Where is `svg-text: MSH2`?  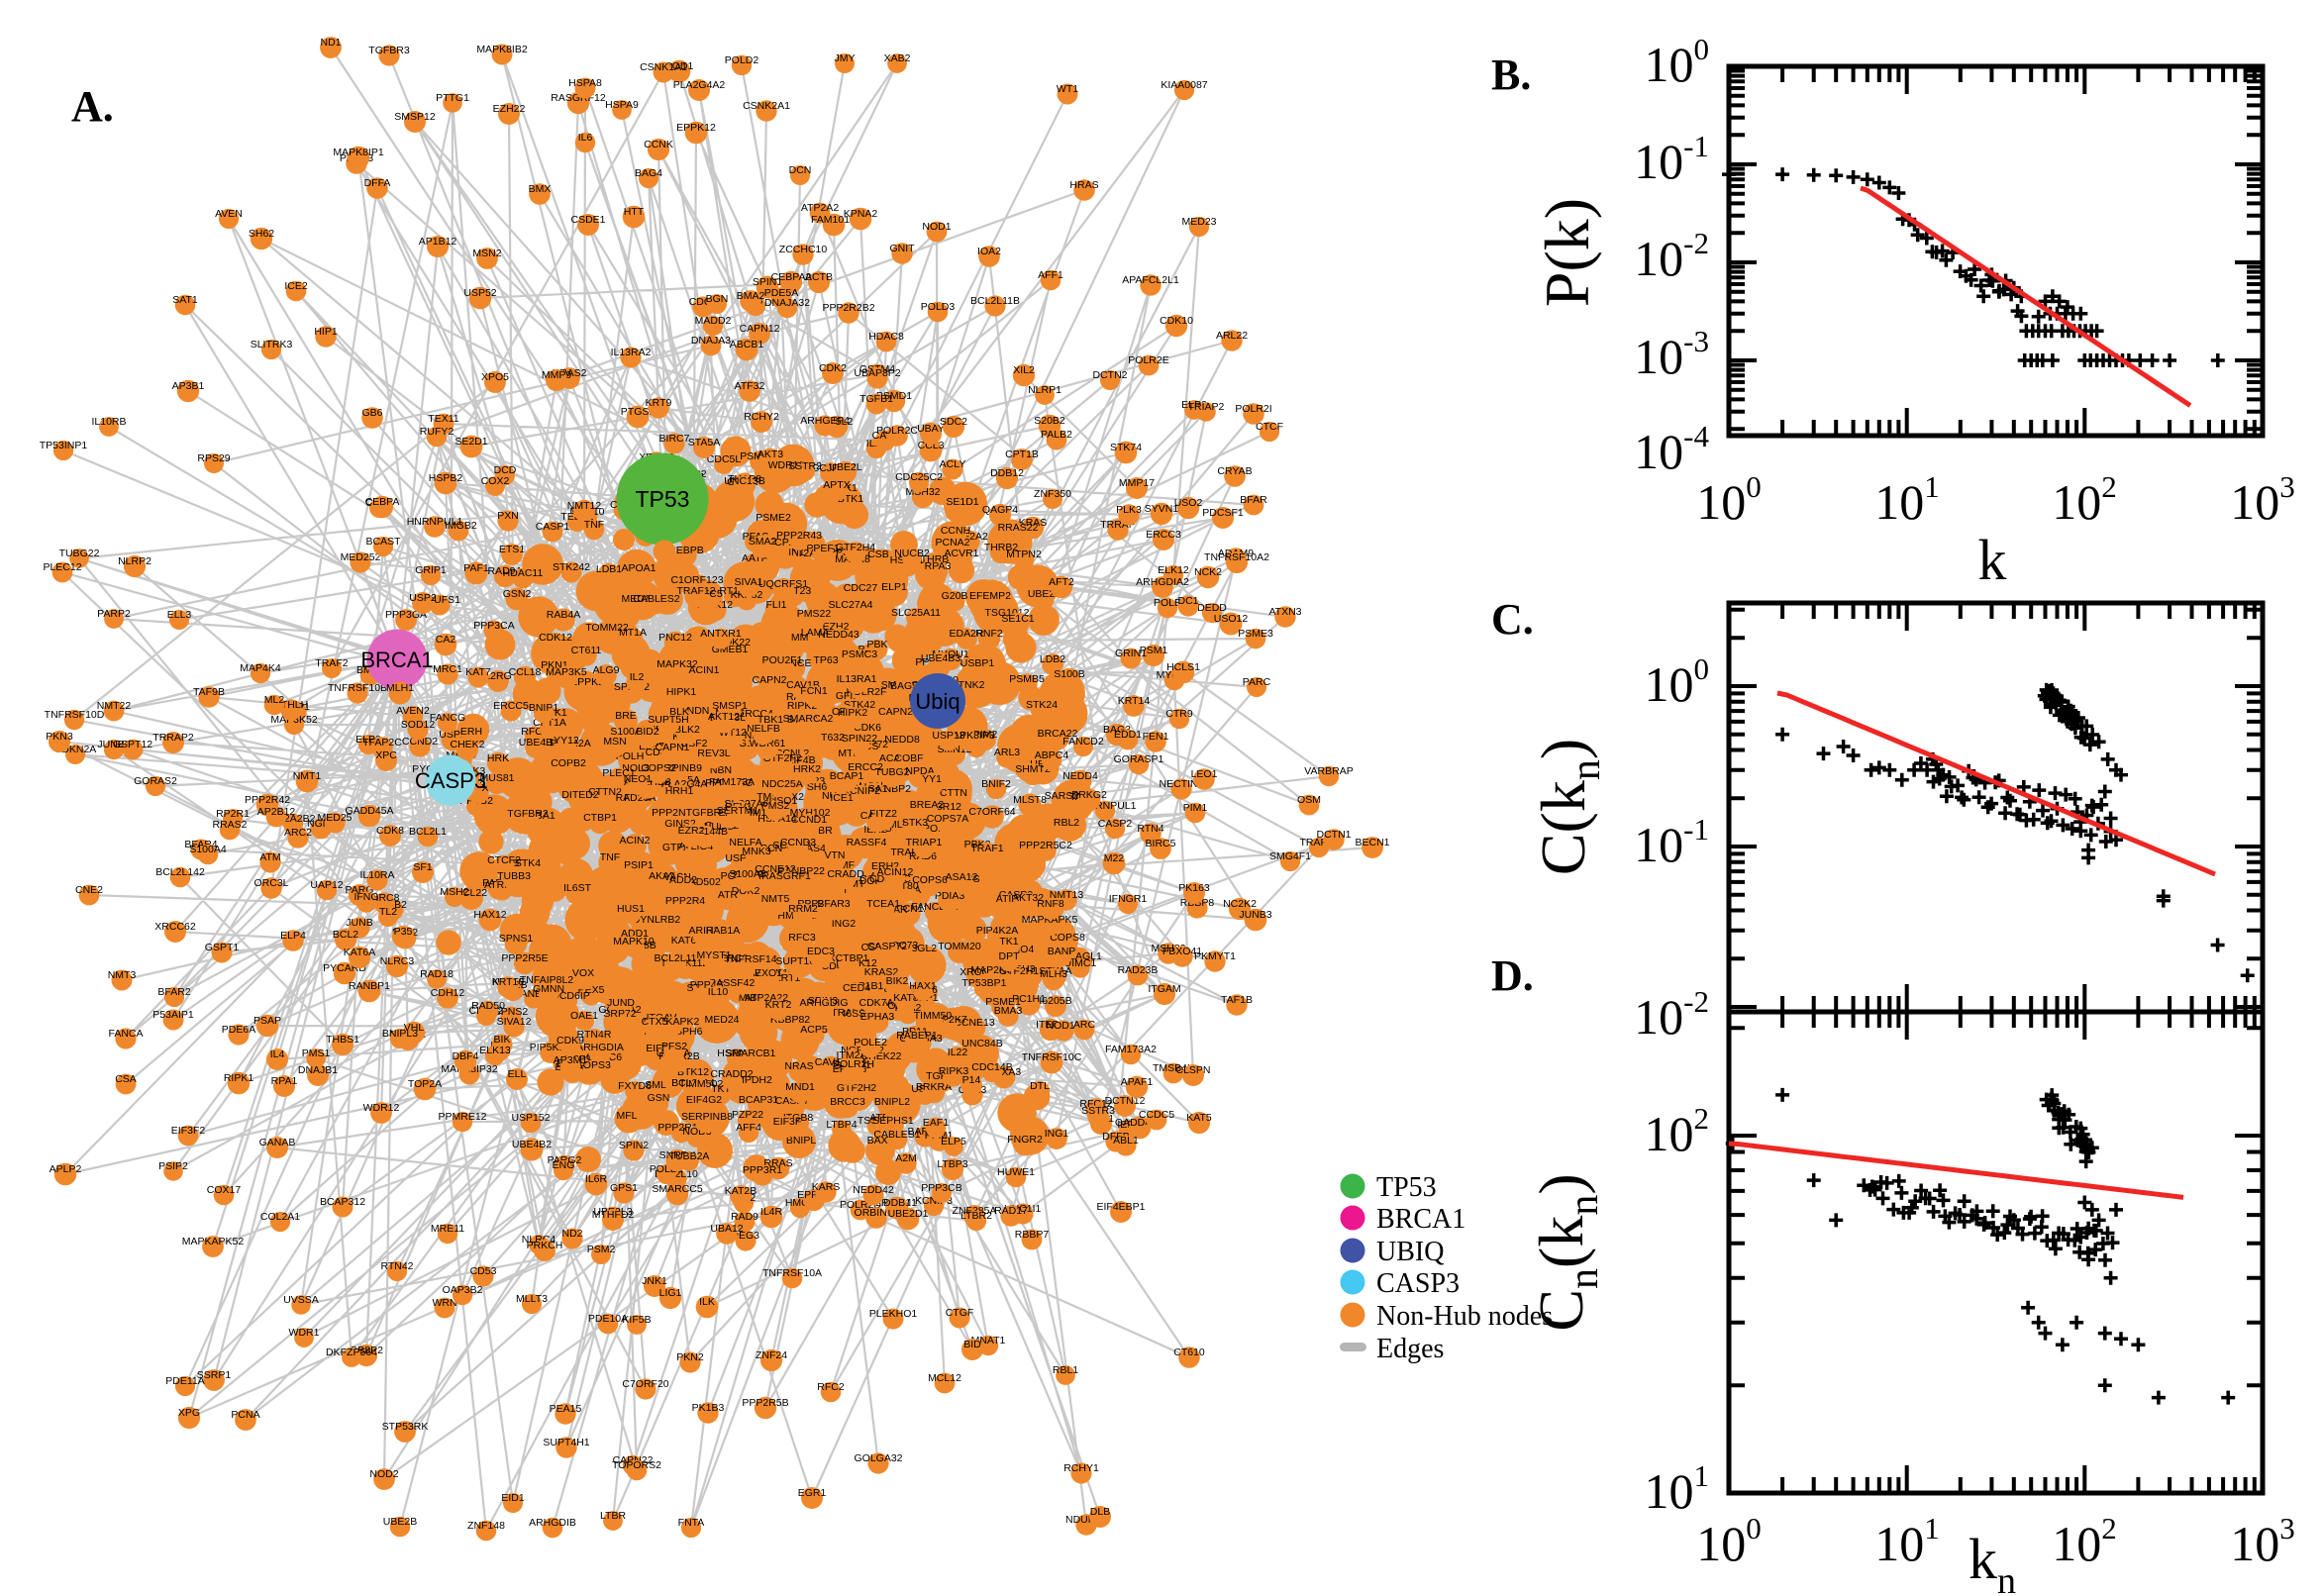
svg-text: MSH2 is located at coordinates (454, 892).